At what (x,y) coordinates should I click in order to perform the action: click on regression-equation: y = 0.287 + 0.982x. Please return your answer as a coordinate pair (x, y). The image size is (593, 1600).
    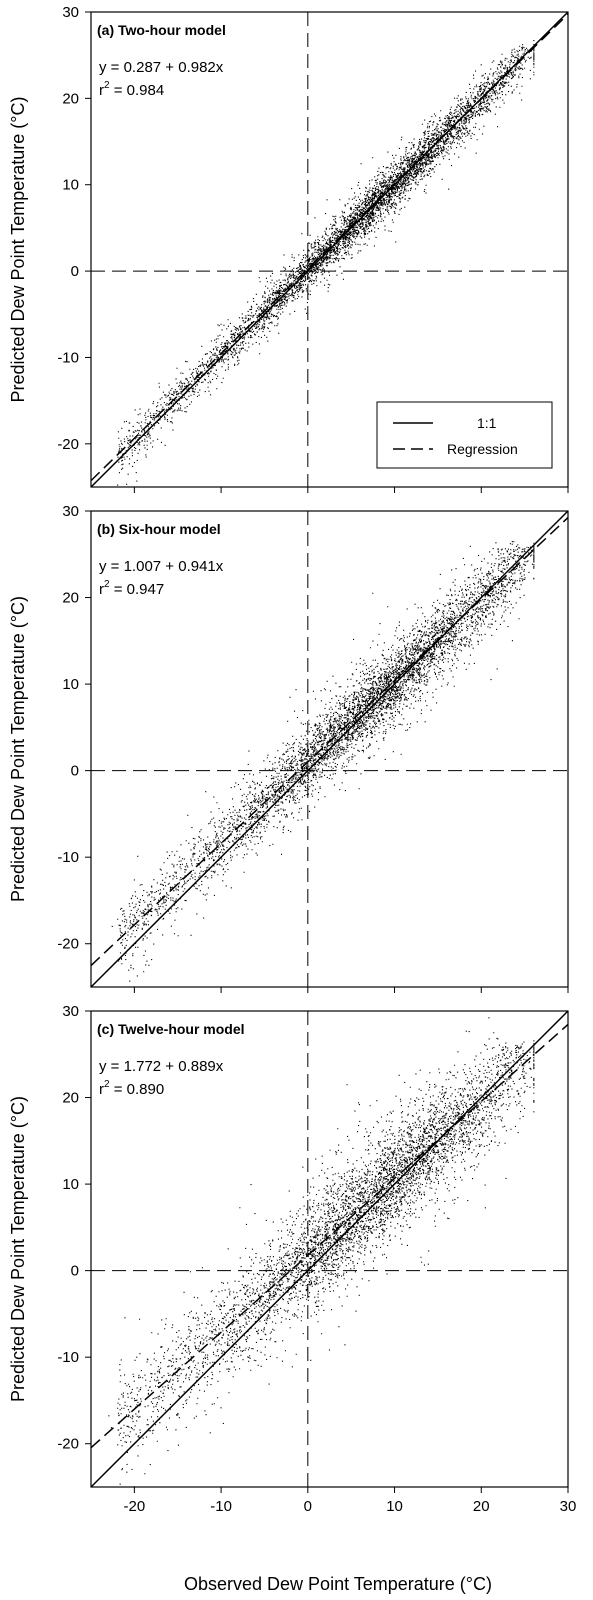
    Looking at the image, I should click on (161, 67).